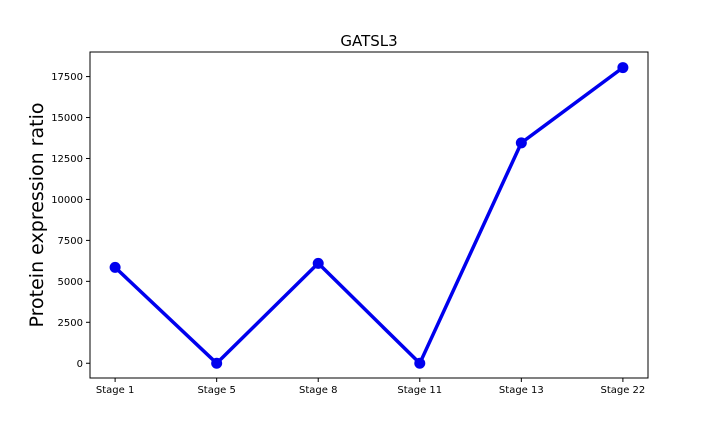  What do you see at coordinates (318, 390) in the screenshot?
I see `x-tick-label: Stage 8` at bounding box center [318, 390].